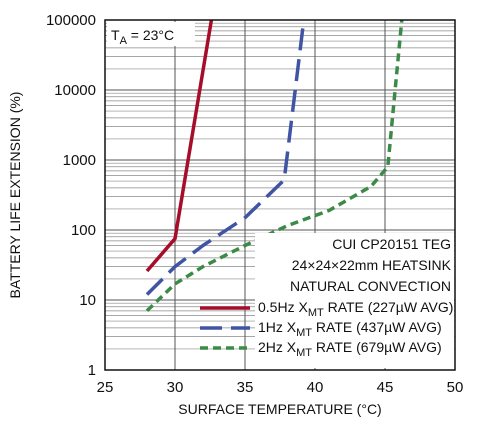 Image resolution: width=477 pixels, height=427 pixels. I want to click on x-tick-label: 50, so click(455, 387).